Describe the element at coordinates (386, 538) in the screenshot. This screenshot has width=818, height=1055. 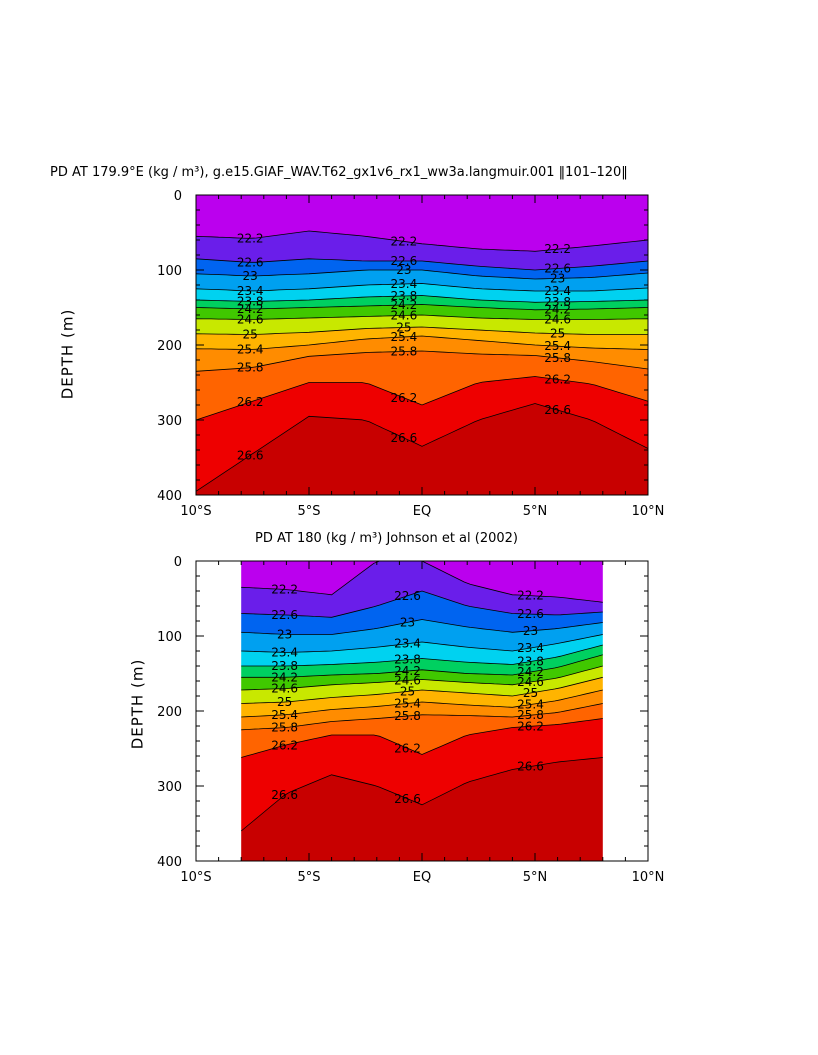
I see `chart-title: PD AT 180 (kg / m³) Johnson et al (2002)` at that location.